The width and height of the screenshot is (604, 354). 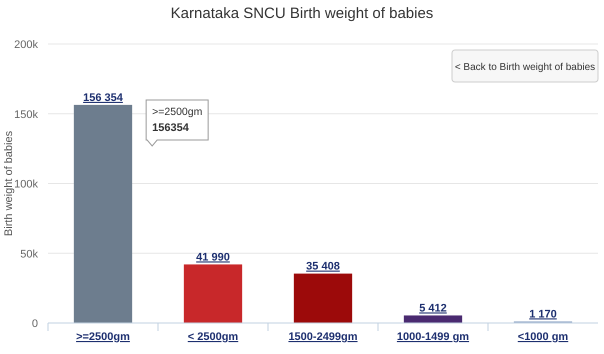 I want to click on y-axis-title: Birth weight of babies, so click(x=9, y=183).